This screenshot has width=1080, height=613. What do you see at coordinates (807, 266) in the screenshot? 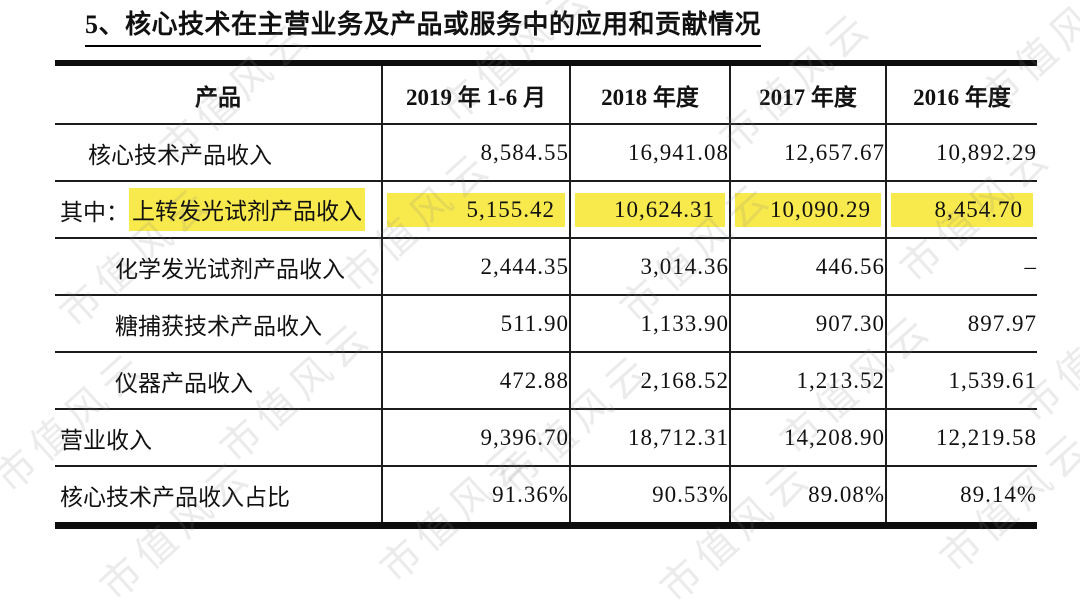
I see `cell-value: 446.56` at bounding box center [807, 266].